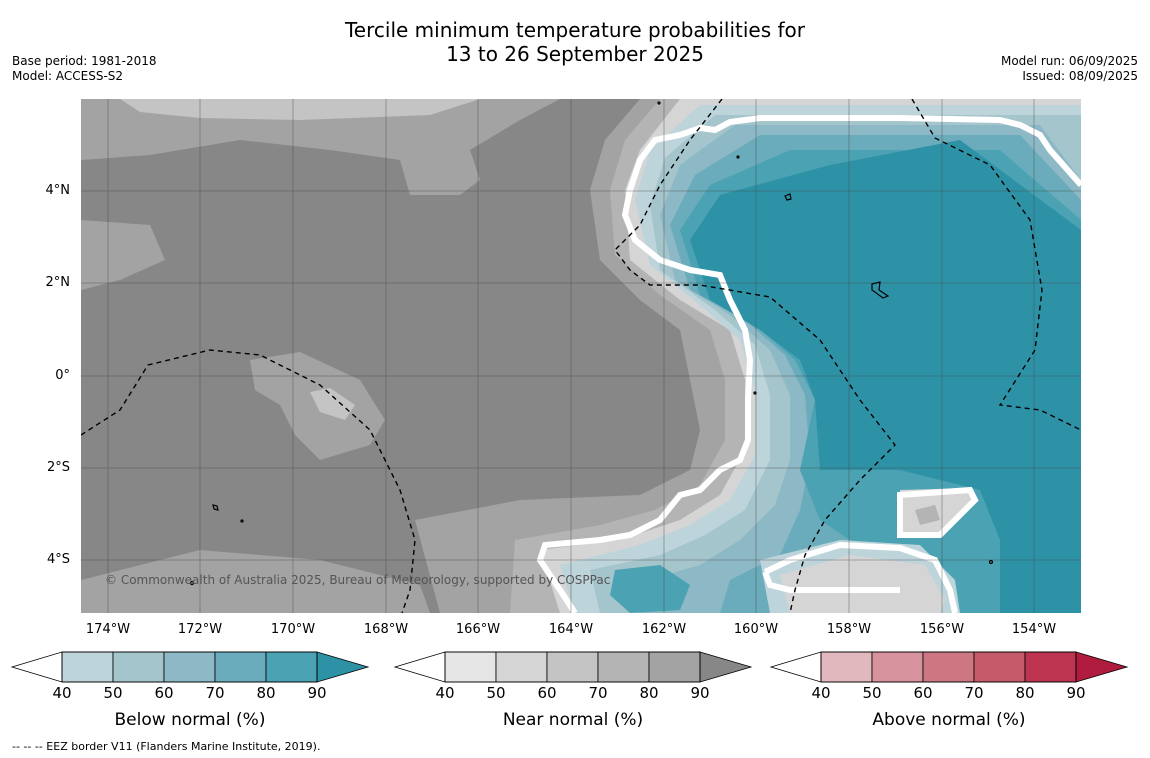  What do you see at coordinates (650, 589) in the screenshot?
I see `below-normal-80-south` at bounding box center [650, 589].